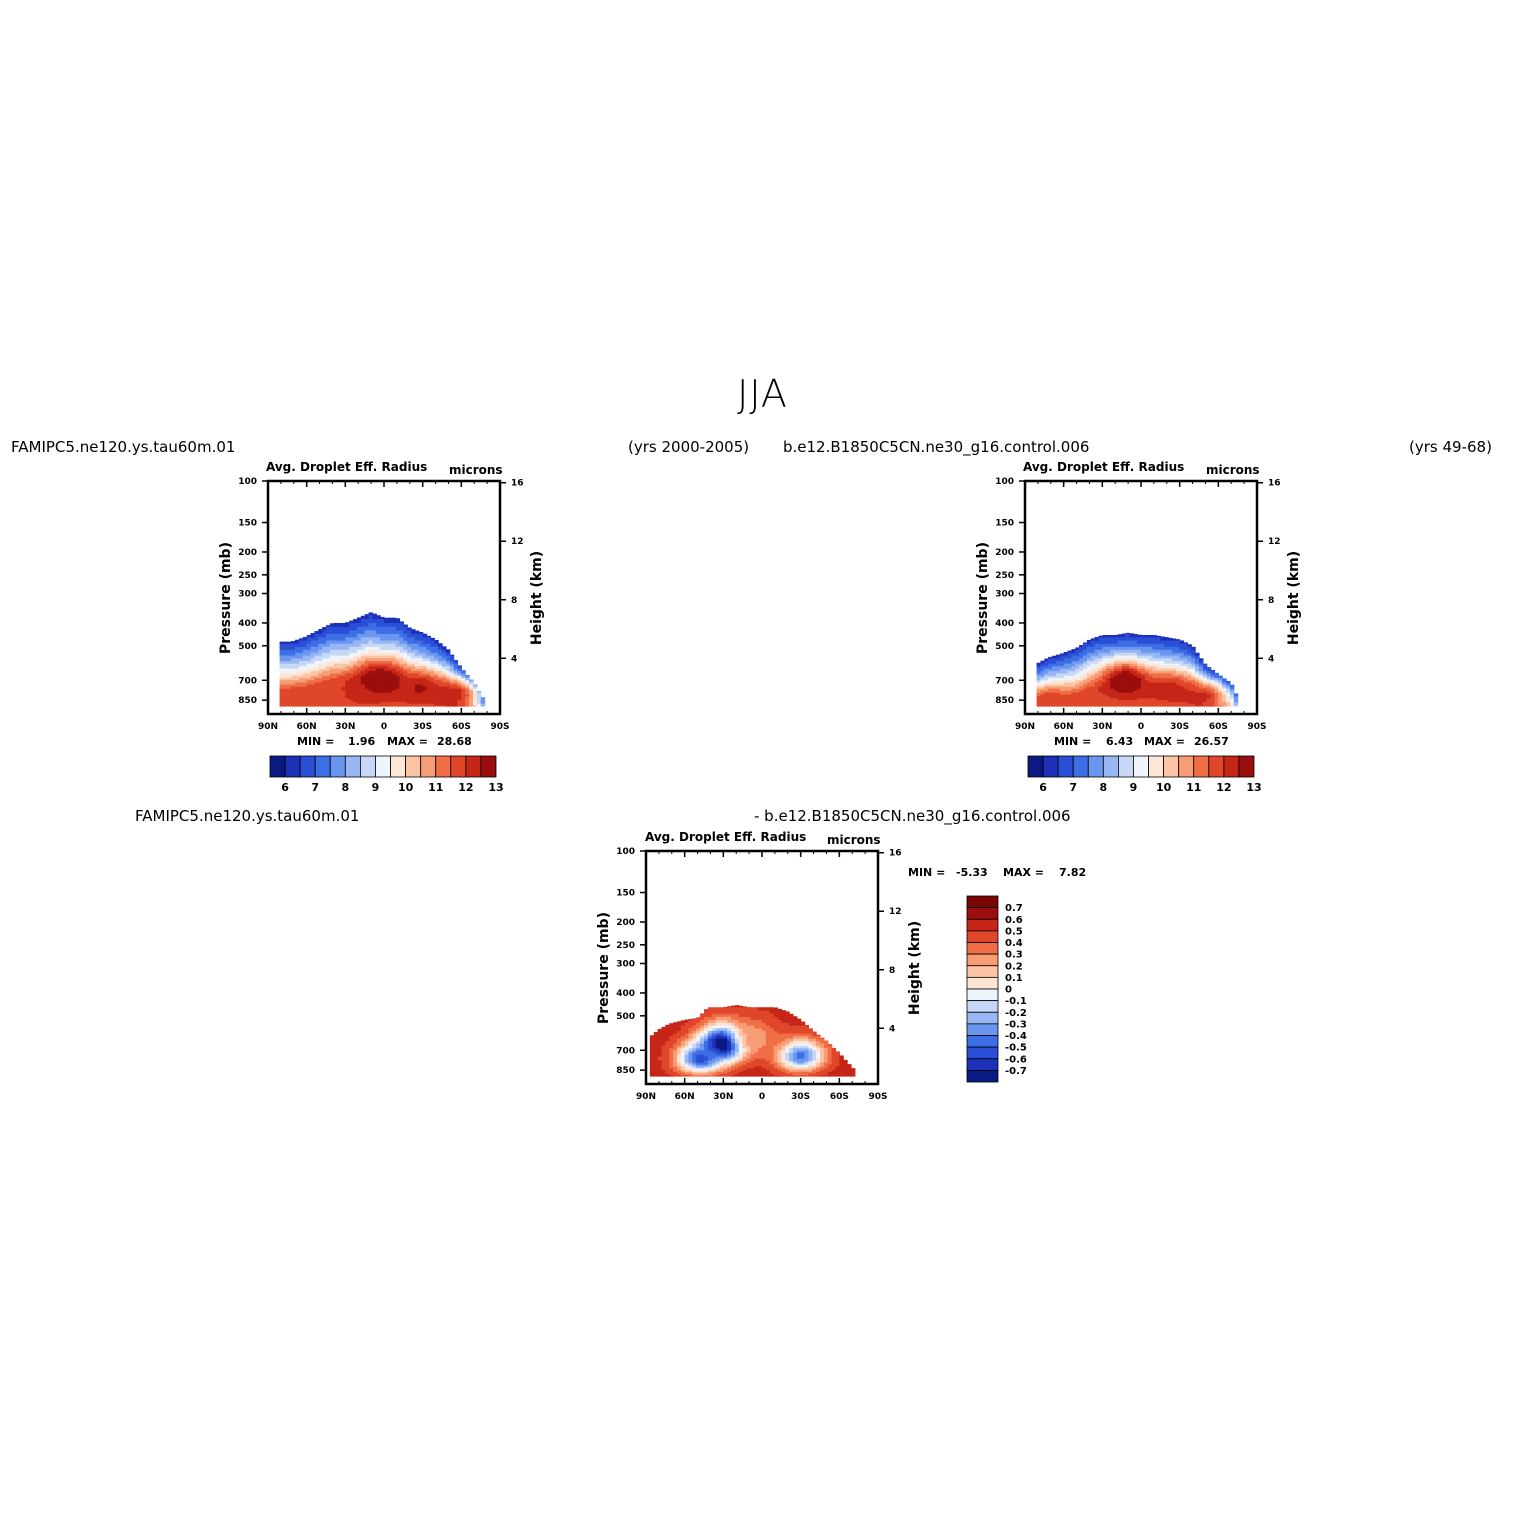  Describe the element at coordinates (912, 816) in the screenshot. I see `diff-control-label: - b.e12.B1850C5CN.ne30_g16.control.006` at that location.